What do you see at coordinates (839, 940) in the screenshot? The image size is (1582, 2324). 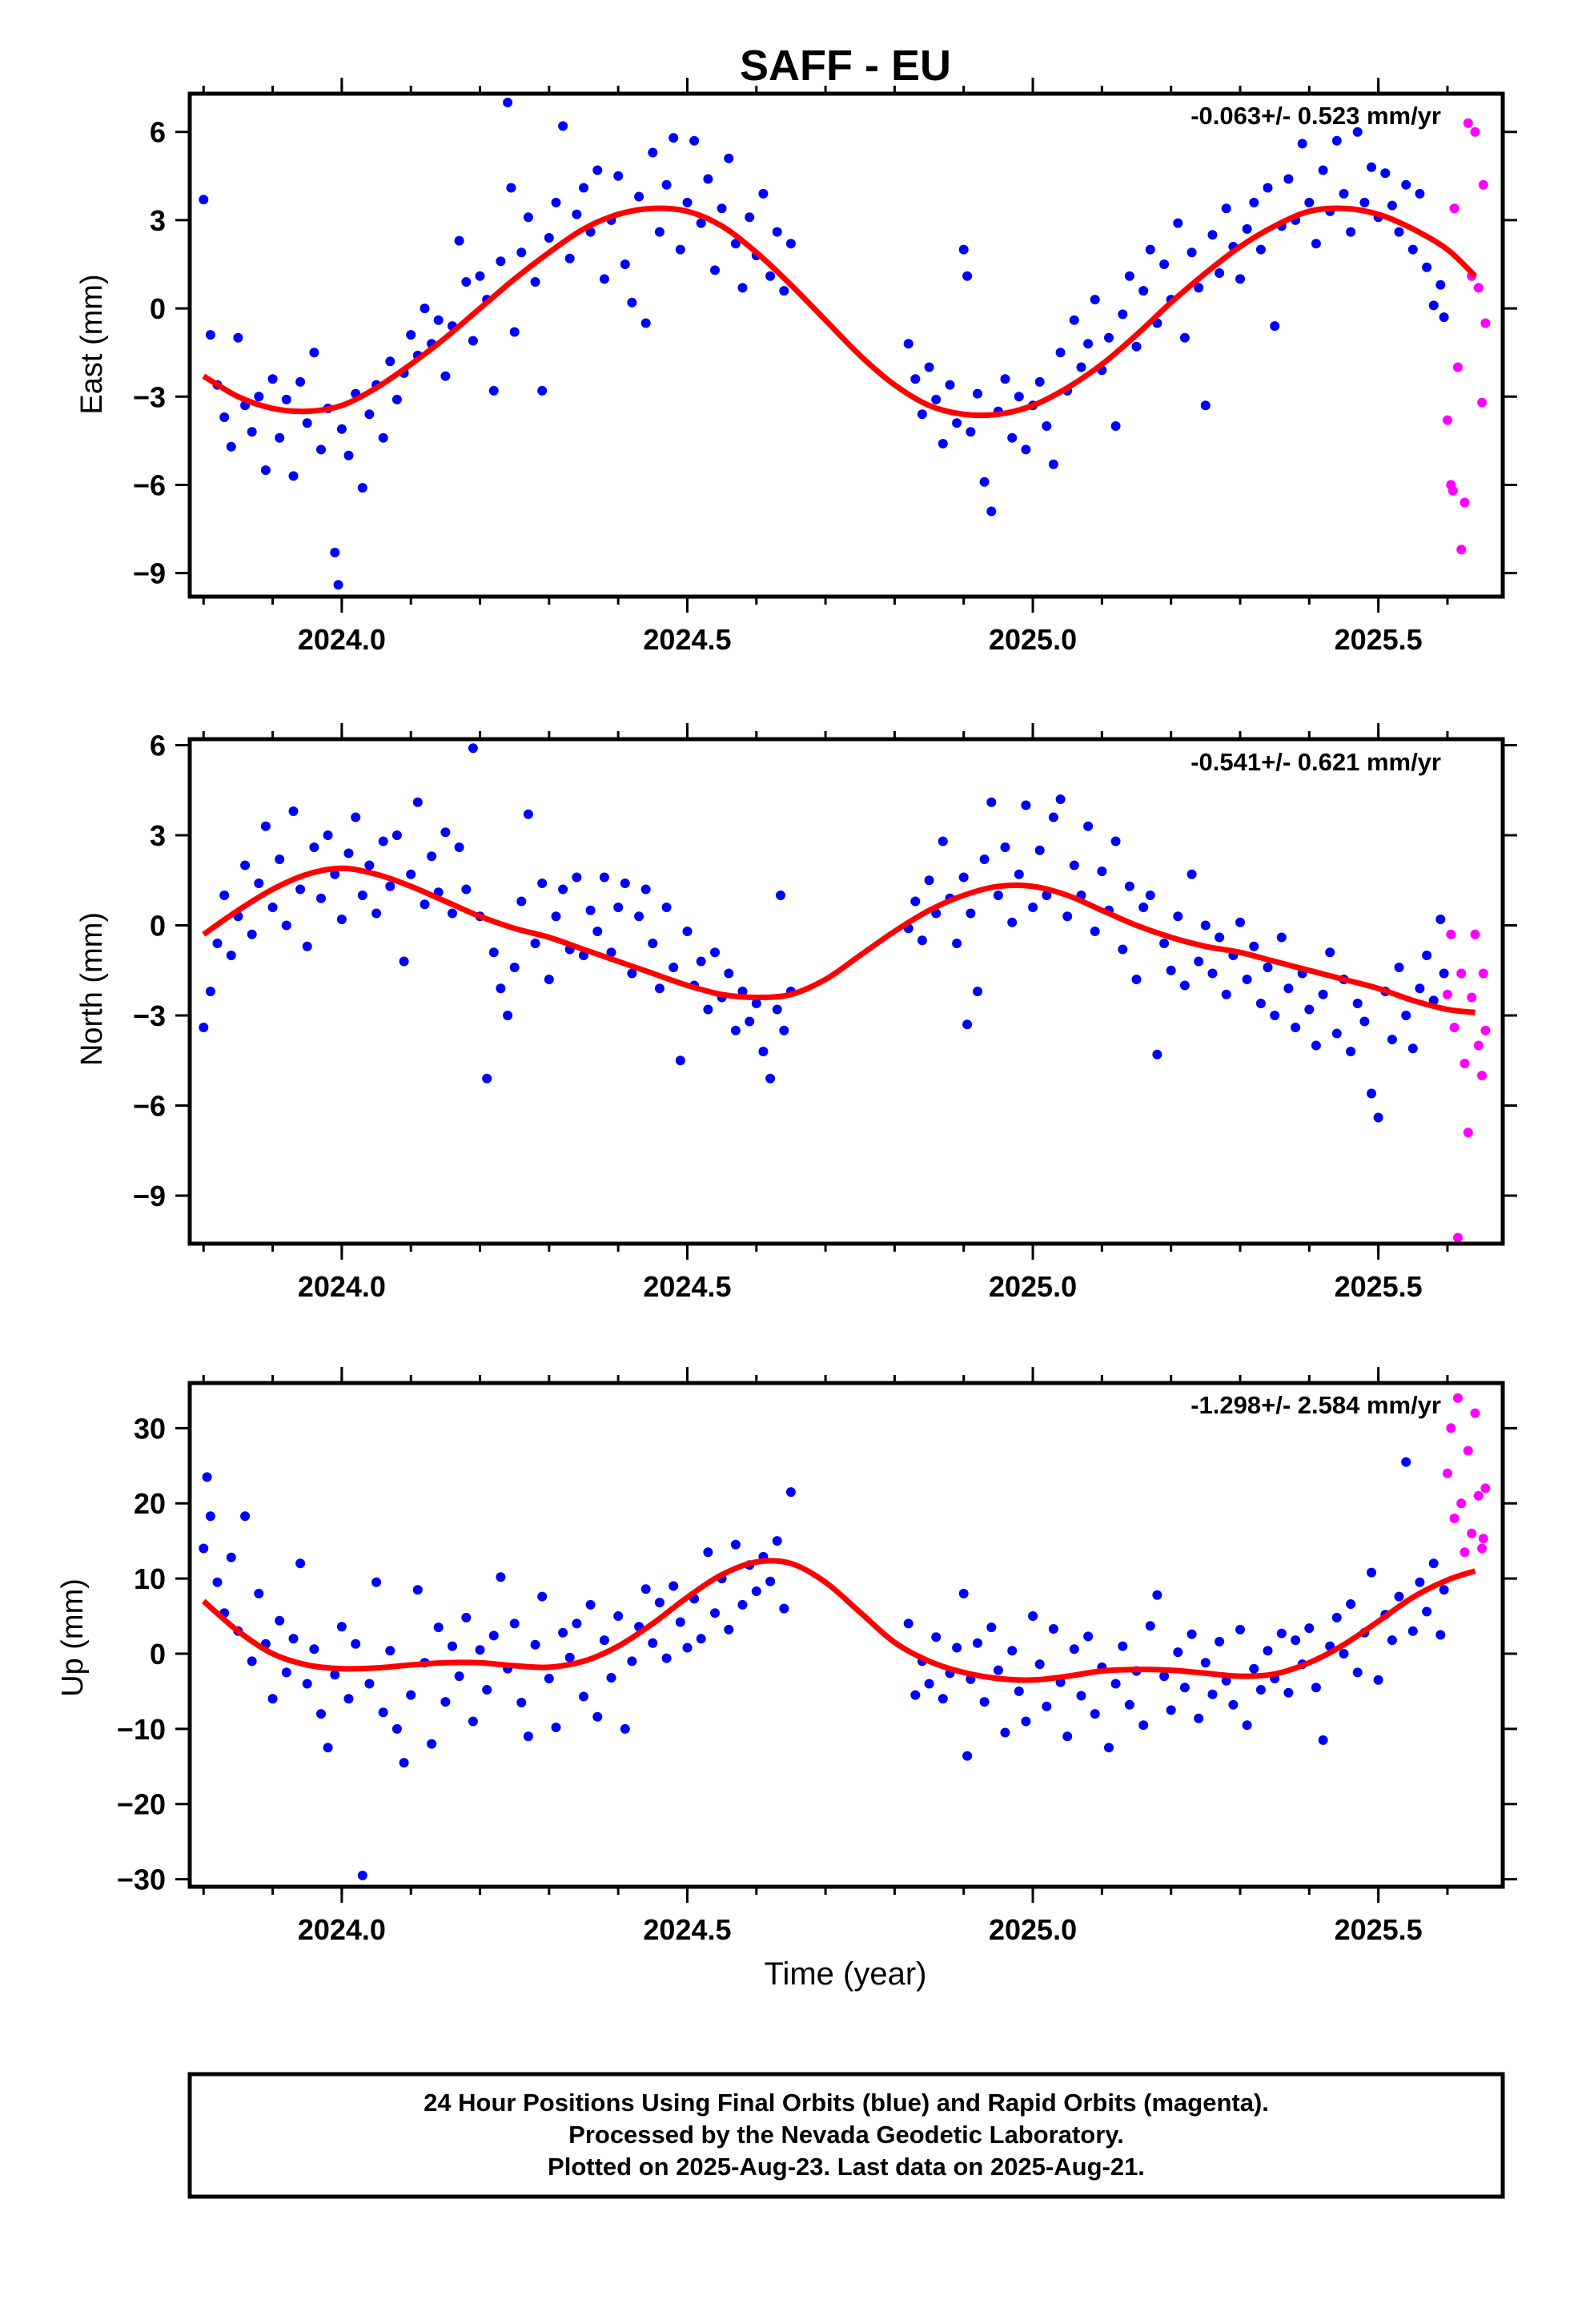 I see `north-model-curve` at bounding box center [839, 940].